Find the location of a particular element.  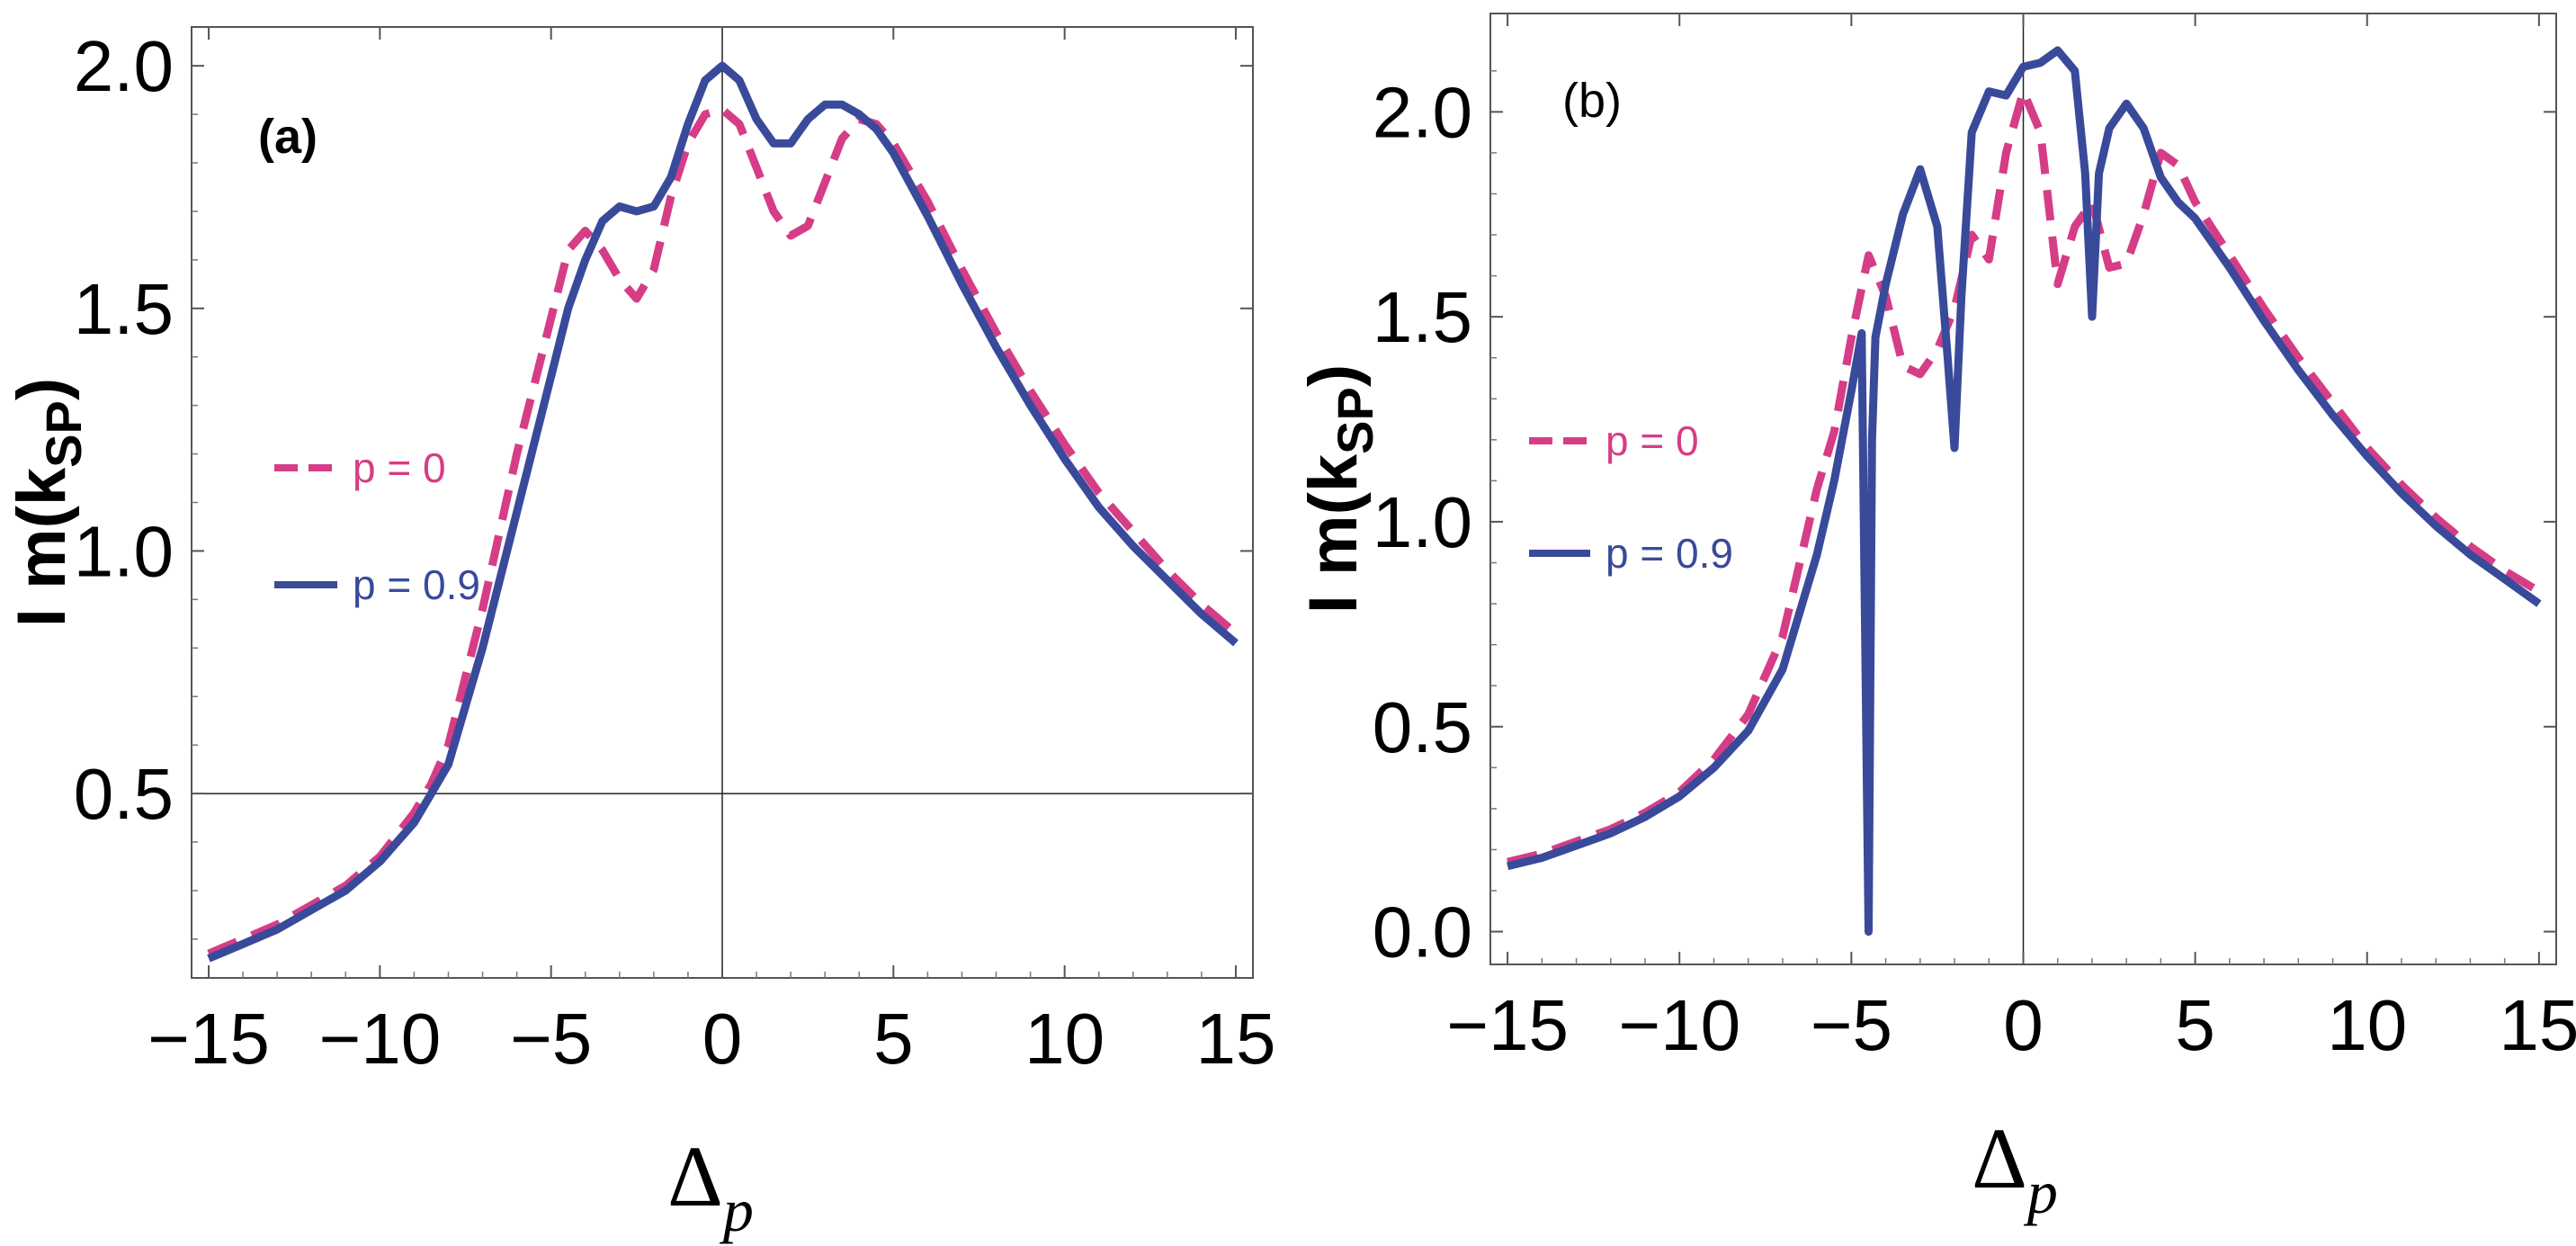

panel-a-xtick-label: −10 is located at coordinates (380, 1039).